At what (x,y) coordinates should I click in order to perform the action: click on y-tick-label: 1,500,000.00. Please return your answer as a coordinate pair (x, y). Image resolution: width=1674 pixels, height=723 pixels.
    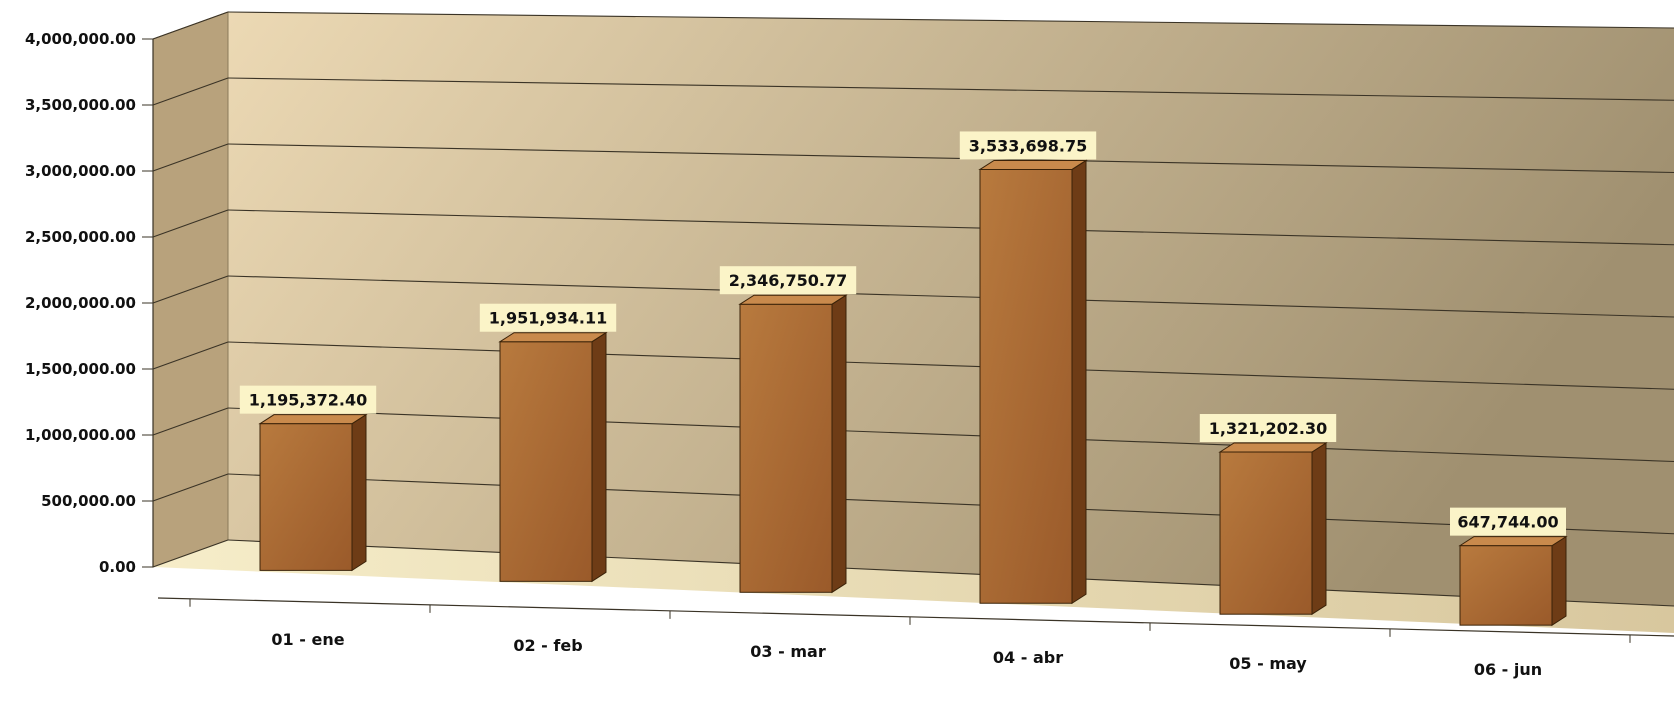
    Looking at the image, I should click on (80, 369).